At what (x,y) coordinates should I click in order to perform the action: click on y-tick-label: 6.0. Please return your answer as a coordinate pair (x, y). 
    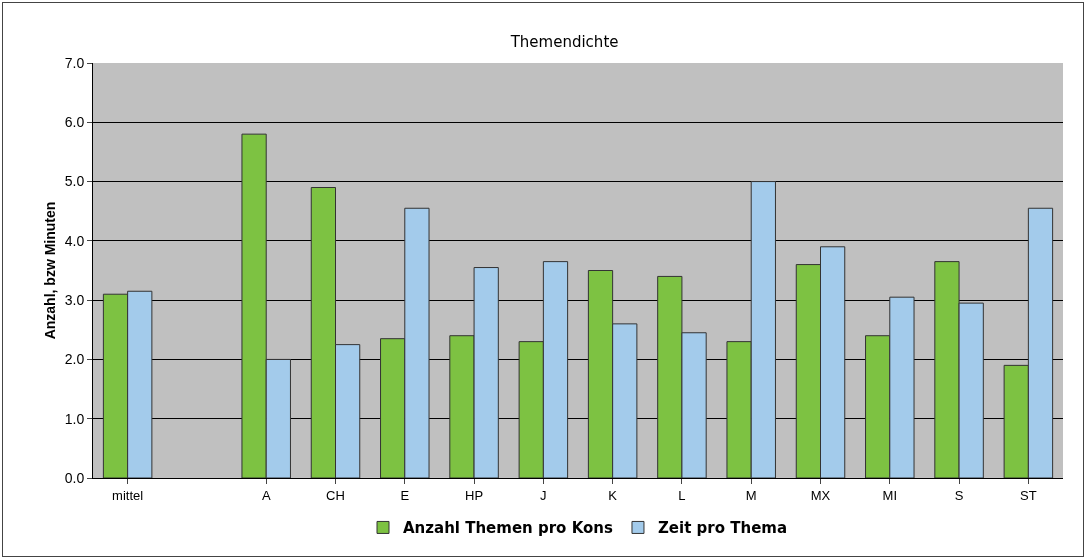
    Looking at the image, I should click on (74, 122).